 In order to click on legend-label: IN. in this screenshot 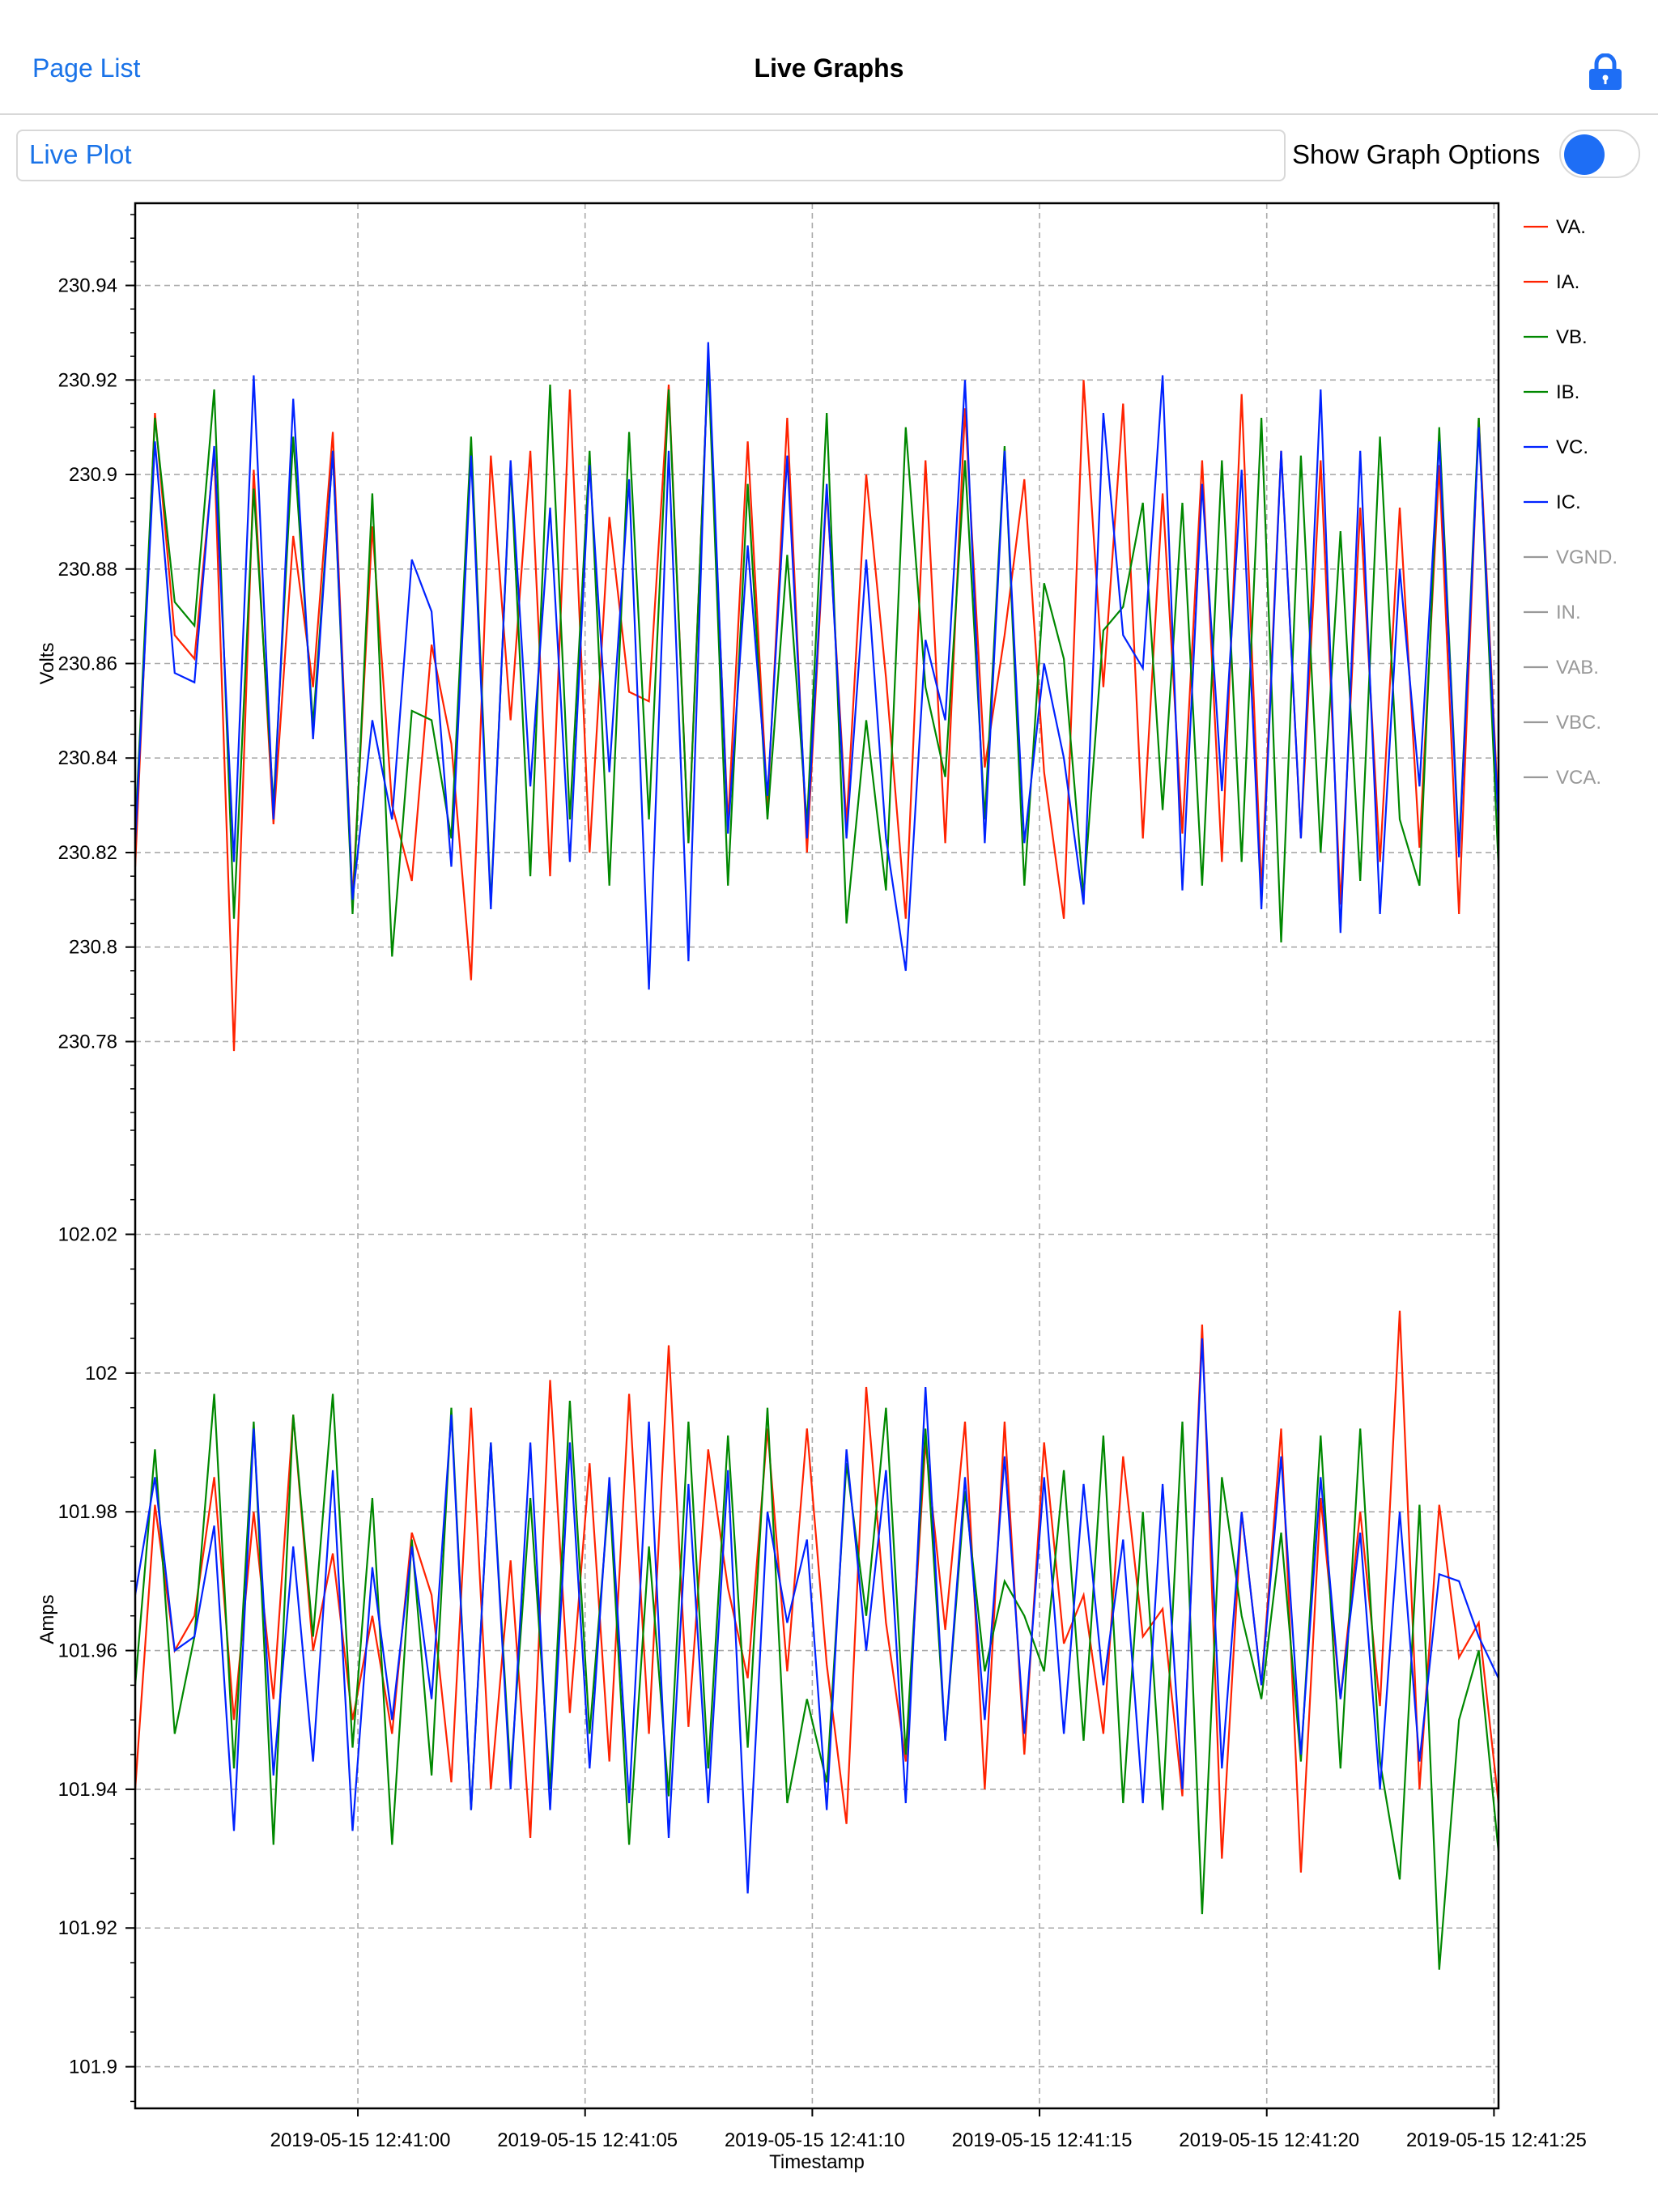, I will do `click(1568, 612)`.